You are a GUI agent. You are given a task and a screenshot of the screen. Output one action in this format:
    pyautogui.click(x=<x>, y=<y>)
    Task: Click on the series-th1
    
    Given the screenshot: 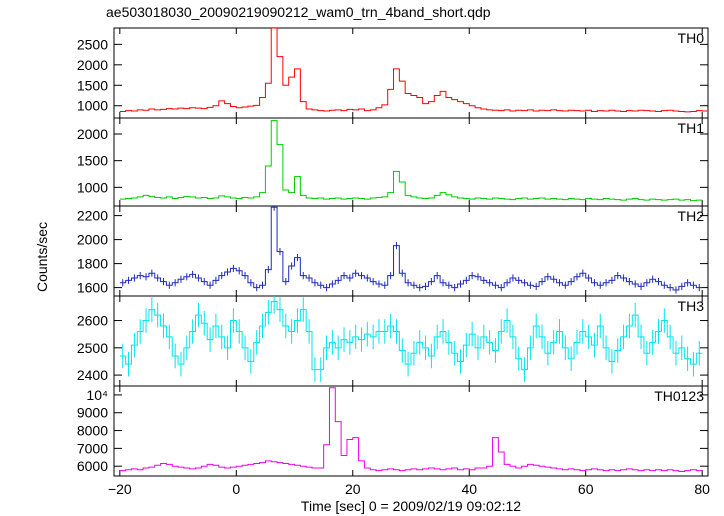 What is the action you would take?
    pyautogui.click(x=411, y=161)
    